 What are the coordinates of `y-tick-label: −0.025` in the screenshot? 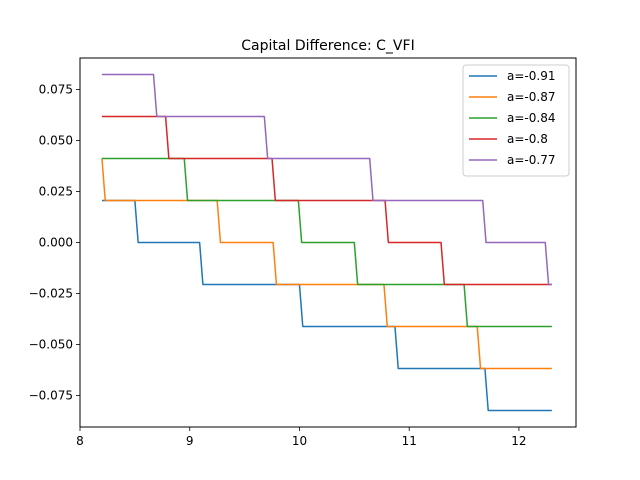 It's located at (51, 293).